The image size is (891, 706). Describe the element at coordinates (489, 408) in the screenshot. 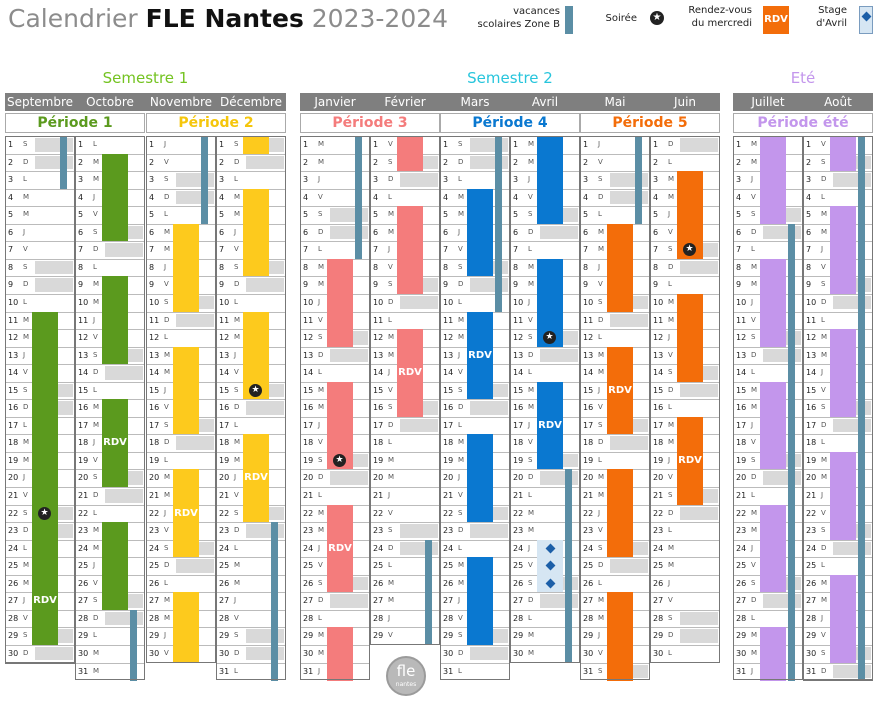

I see `weekend-shade` at that location.